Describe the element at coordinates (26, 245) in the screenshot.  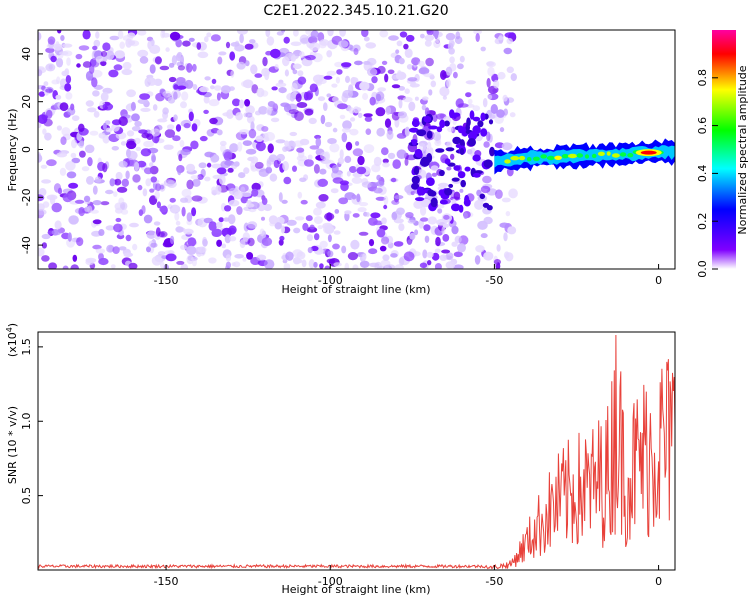
I see `top-y-tick-label: -40` at that location.